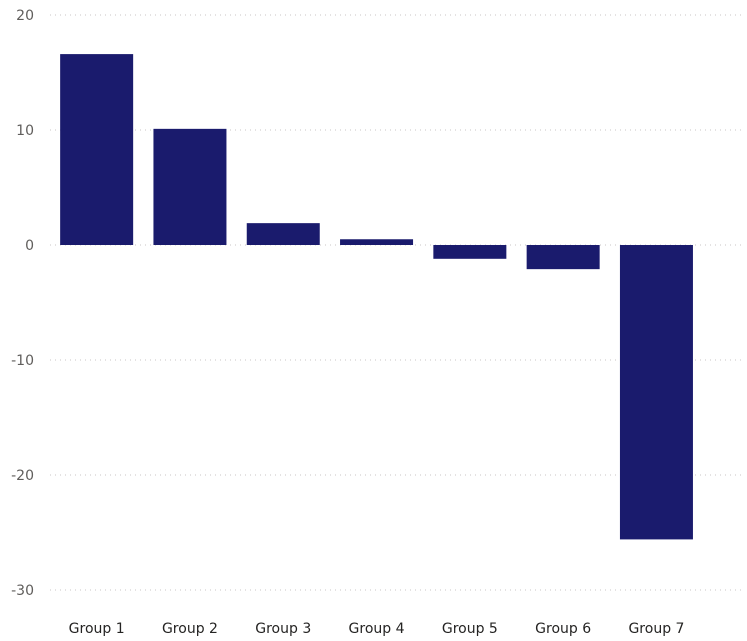 Image resolution: width=747 pixels, height=641 pixels. What do you see at coordinates (25, 16) in the screenshot?
I see `y-tick-label: 20` at bounding box center [25, 16].